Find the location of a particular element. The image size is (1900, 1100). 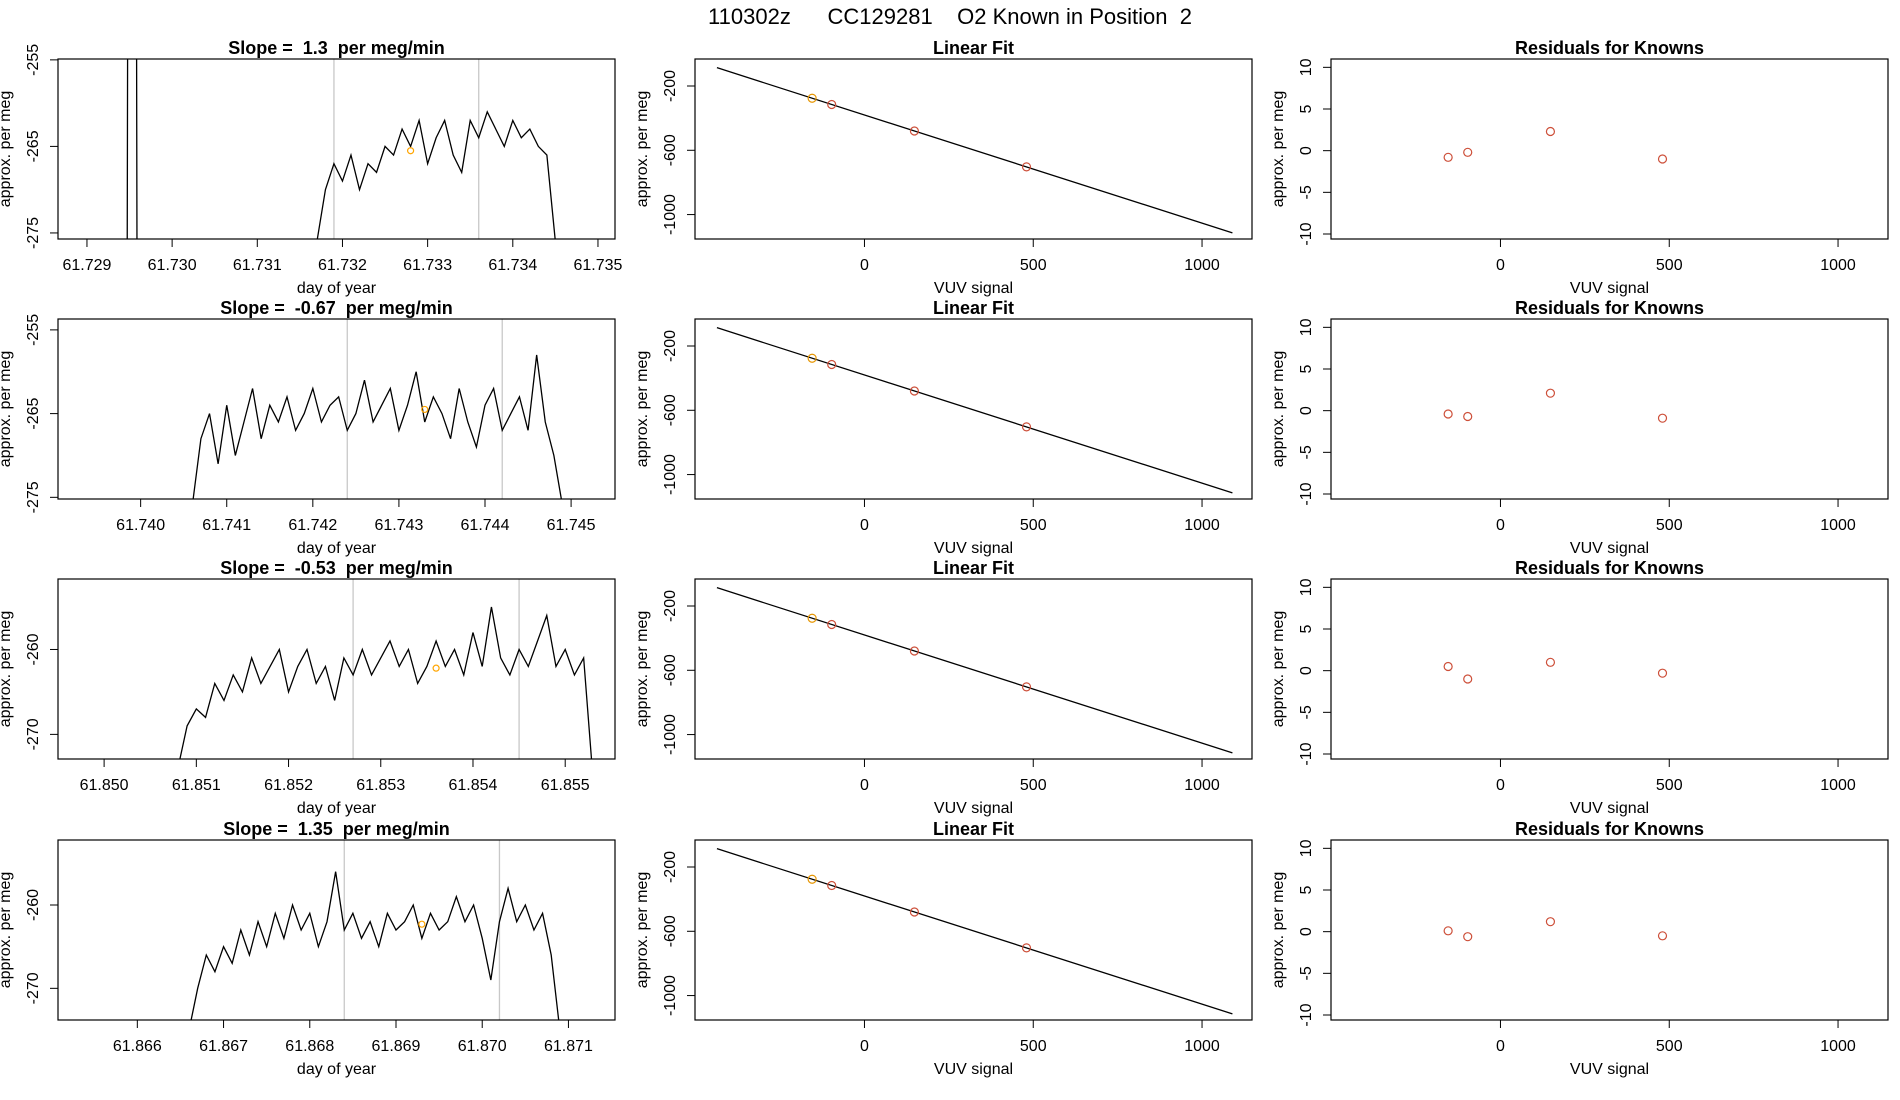

x-tick-label: 61.852 is located at coordinates (288, 785).